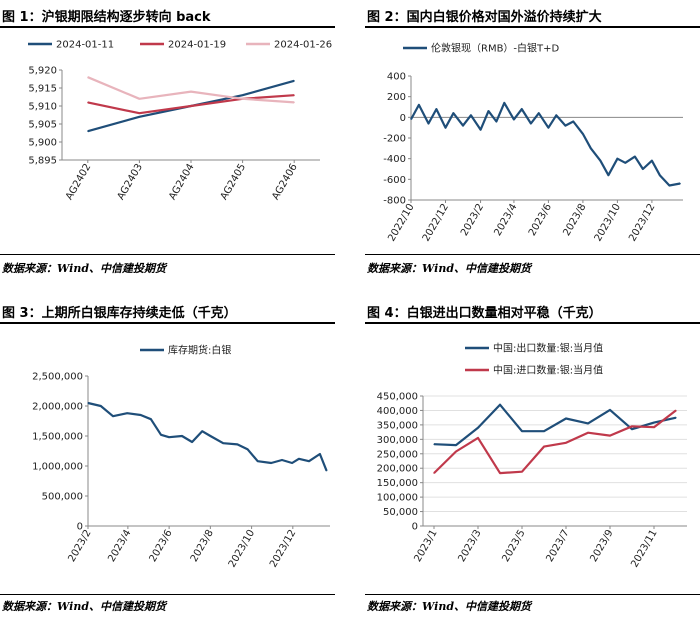  Describe the element at coordinates (644, 548) in the screenshot. I see `x-tick-label: 2023/11` at that location.